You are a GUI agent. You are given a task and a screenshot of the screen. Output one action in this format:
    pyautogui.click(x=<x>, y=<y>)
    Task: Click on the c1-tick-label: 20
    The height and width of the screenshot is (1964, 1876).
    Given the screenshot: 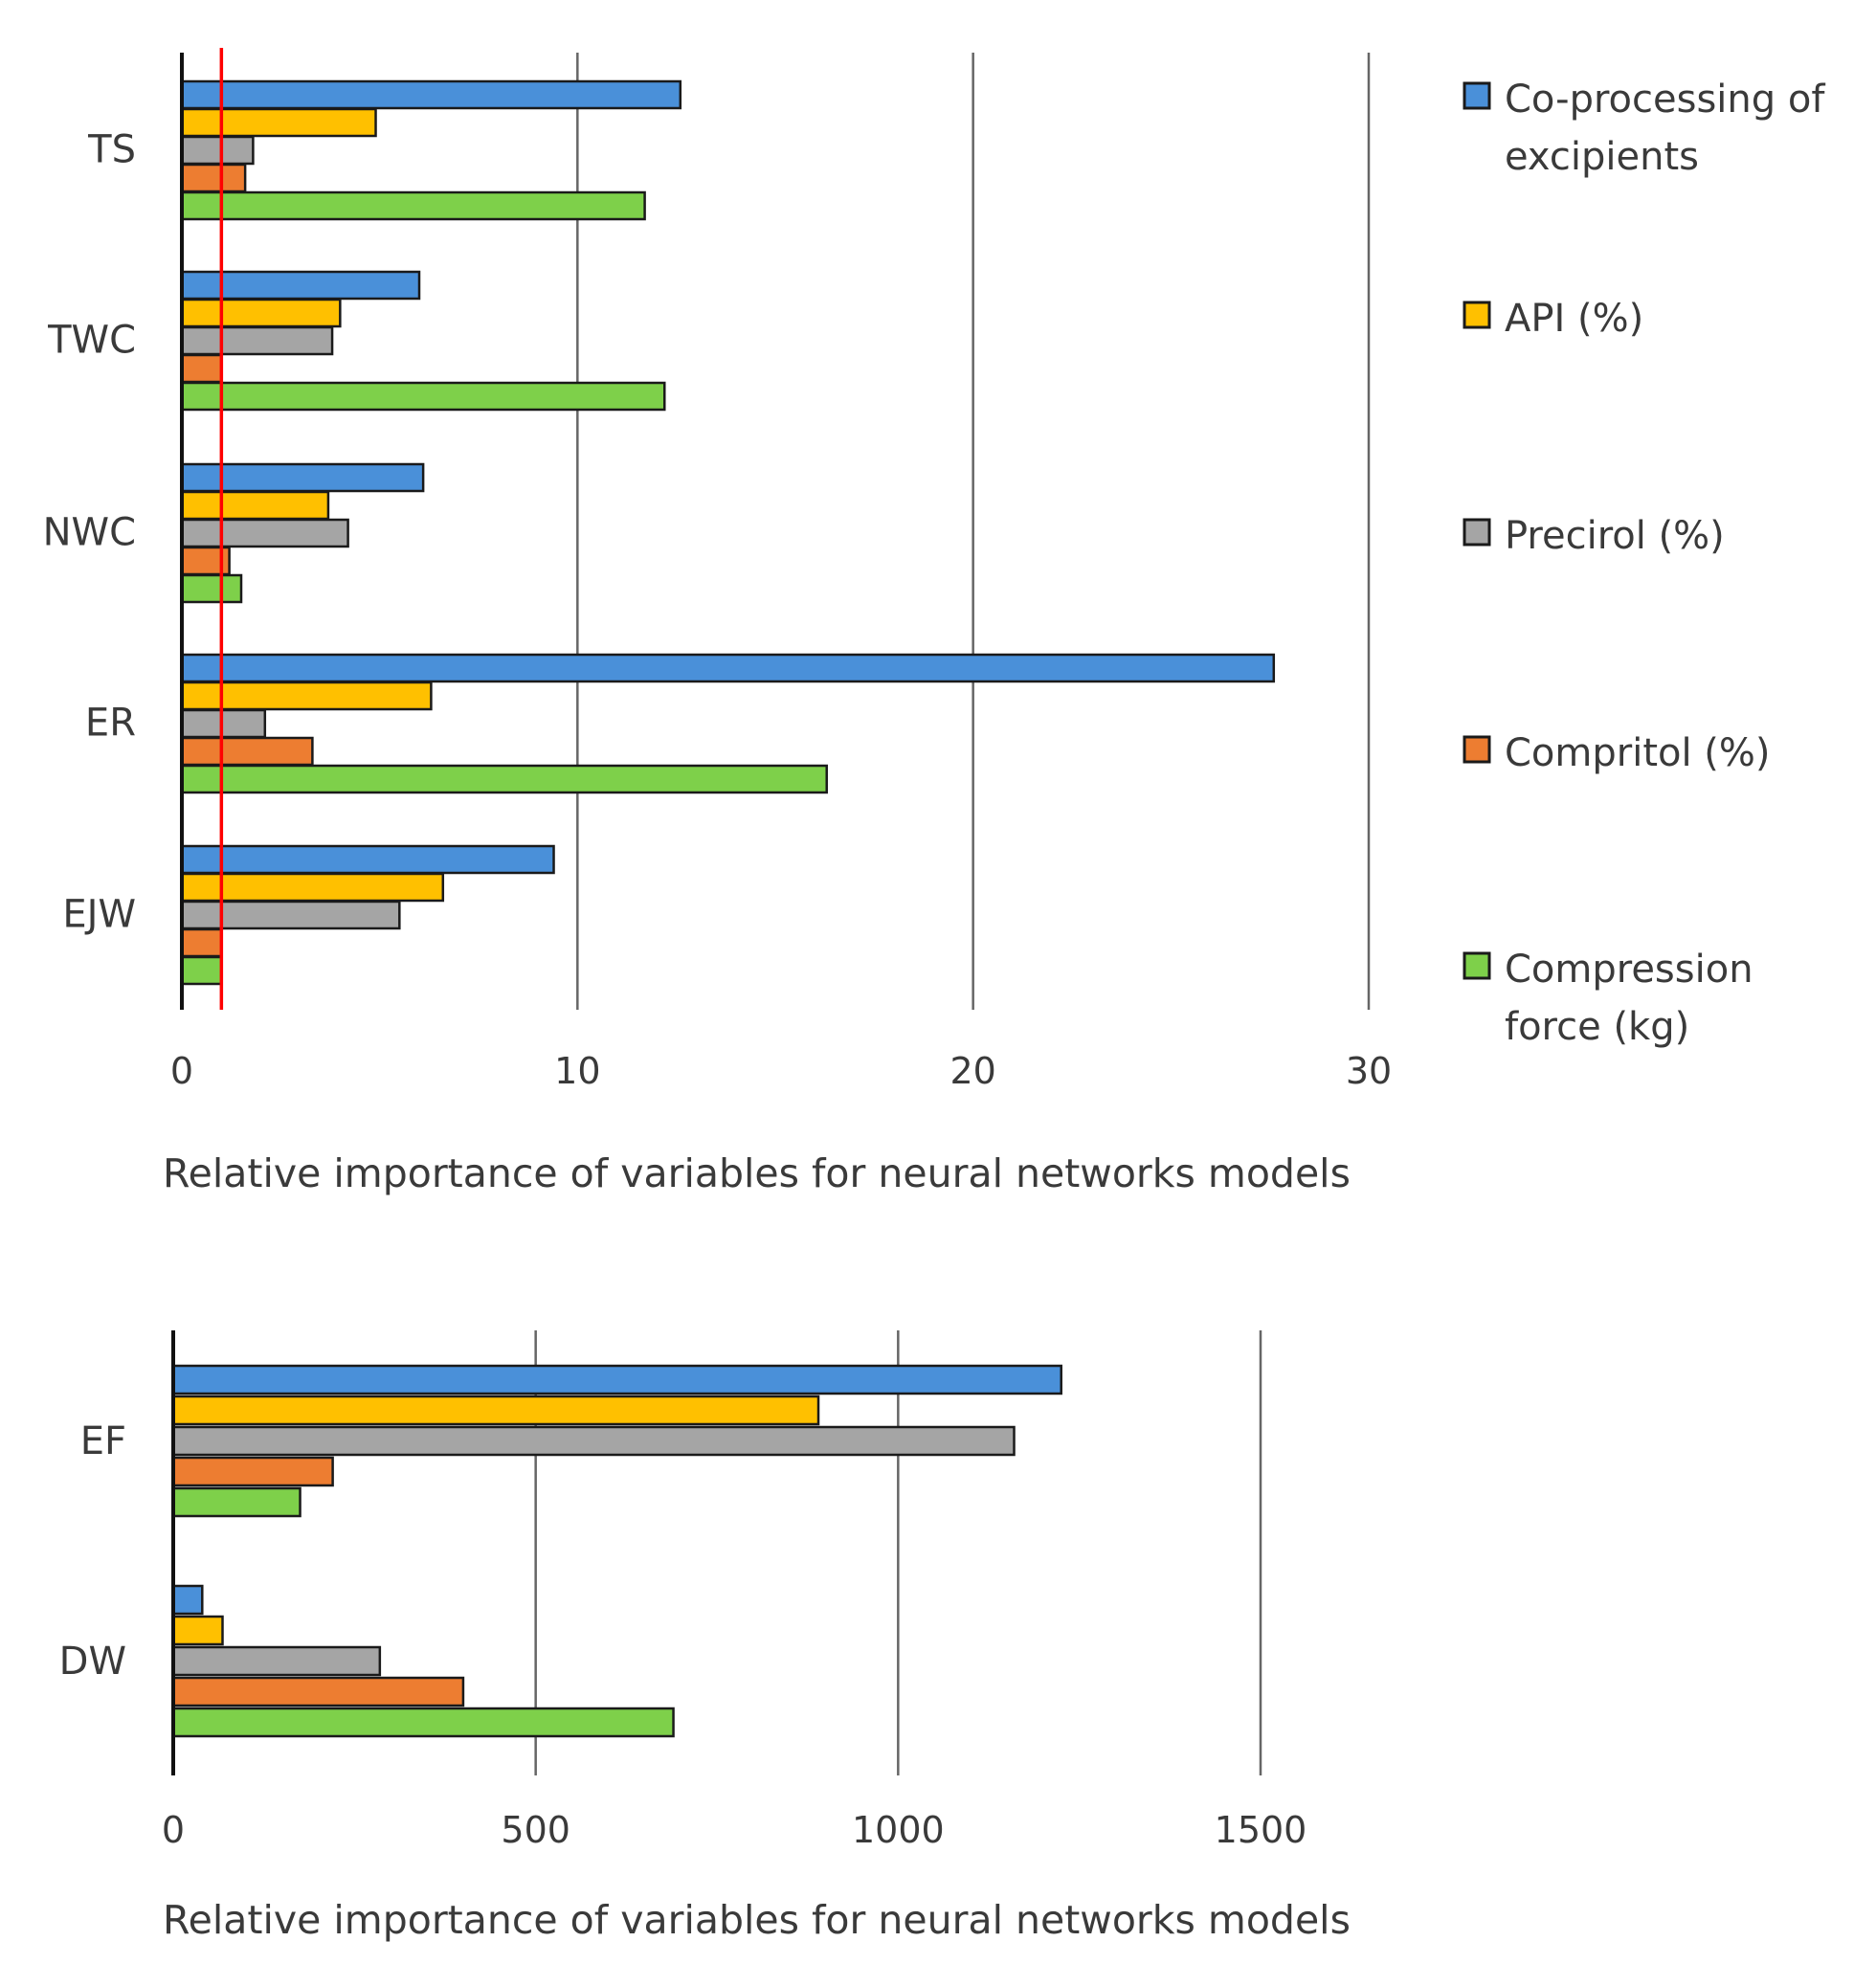 What is the action you would take?
    pyautogui.click(x=972, y=1071)
    